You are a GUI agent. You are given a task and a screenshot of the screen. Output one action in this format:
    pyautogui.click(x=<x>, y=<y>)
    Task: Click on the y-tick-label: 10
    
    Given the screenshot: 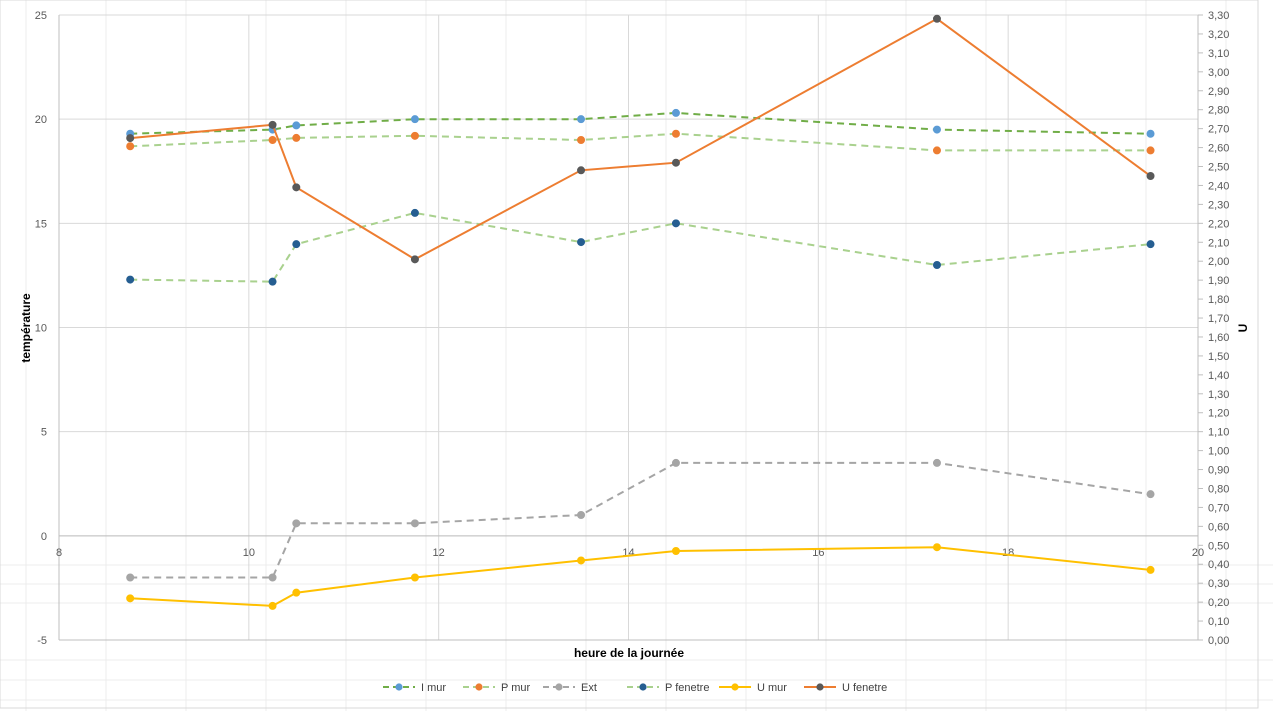 What is the action you would take?
    pyautogui.click(x=41, y=329)
    